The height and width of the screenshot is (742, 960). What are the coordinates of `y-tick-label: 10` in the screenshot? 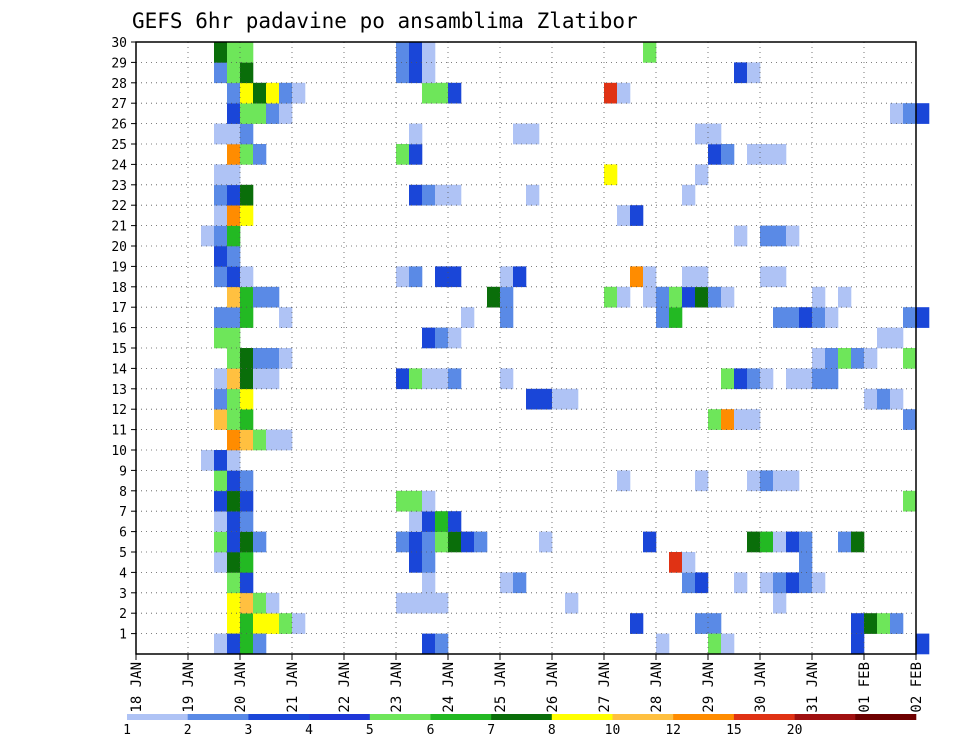 It's located at (119, 451).